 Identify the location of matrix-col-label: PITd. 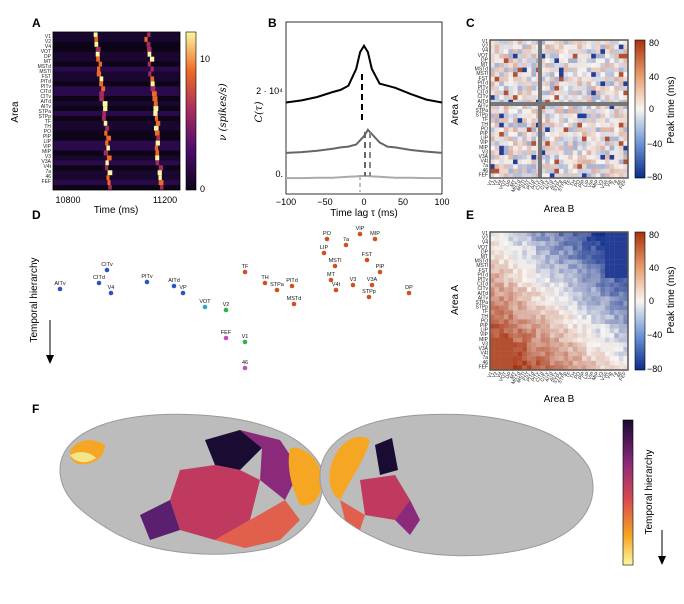
(531, 377).